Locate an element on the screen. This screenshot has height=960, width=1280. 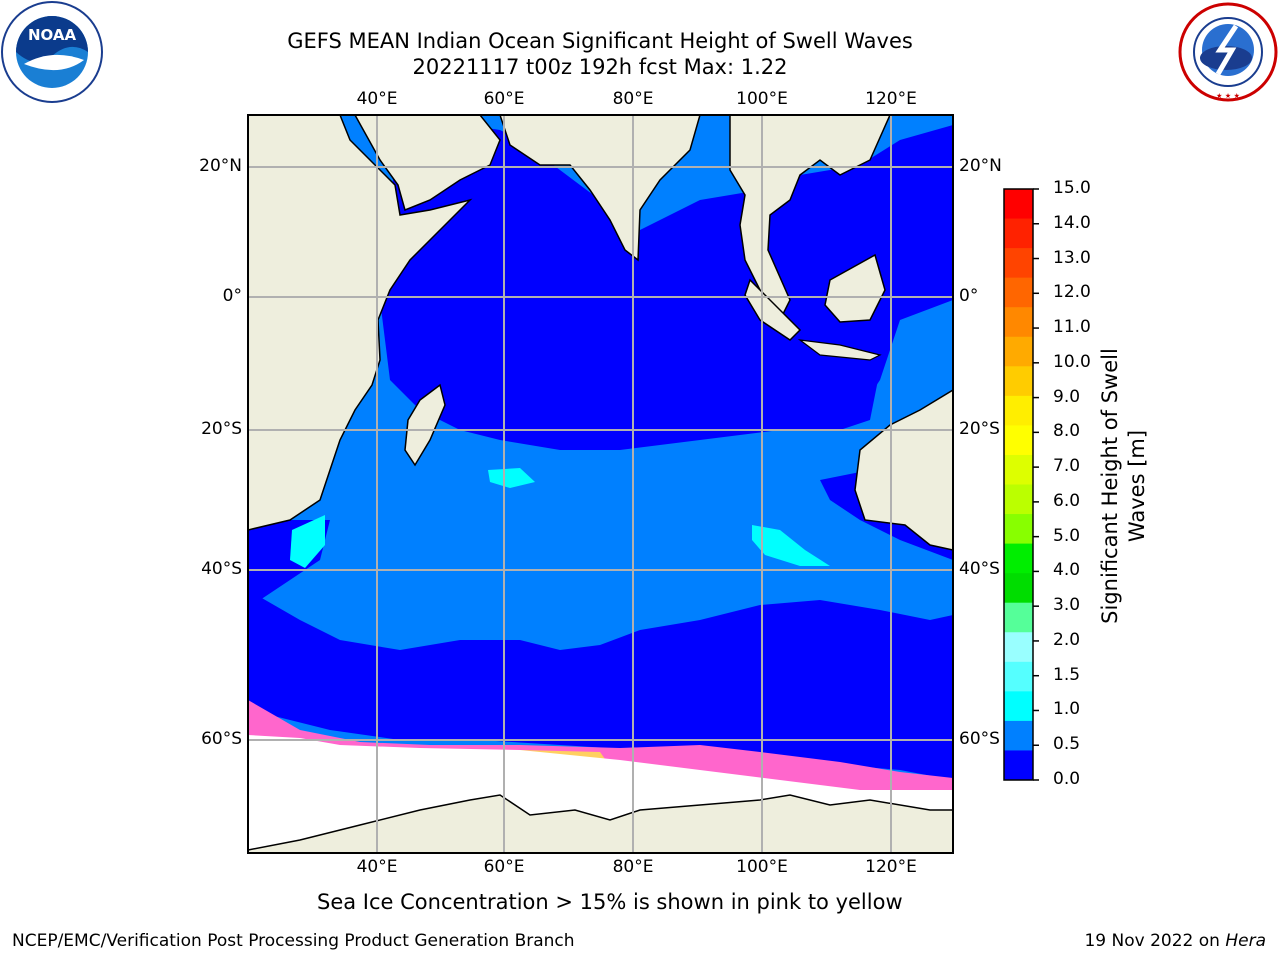
colorbar-tick-label-6: 9.0 is located at coordinates (1067, 396).